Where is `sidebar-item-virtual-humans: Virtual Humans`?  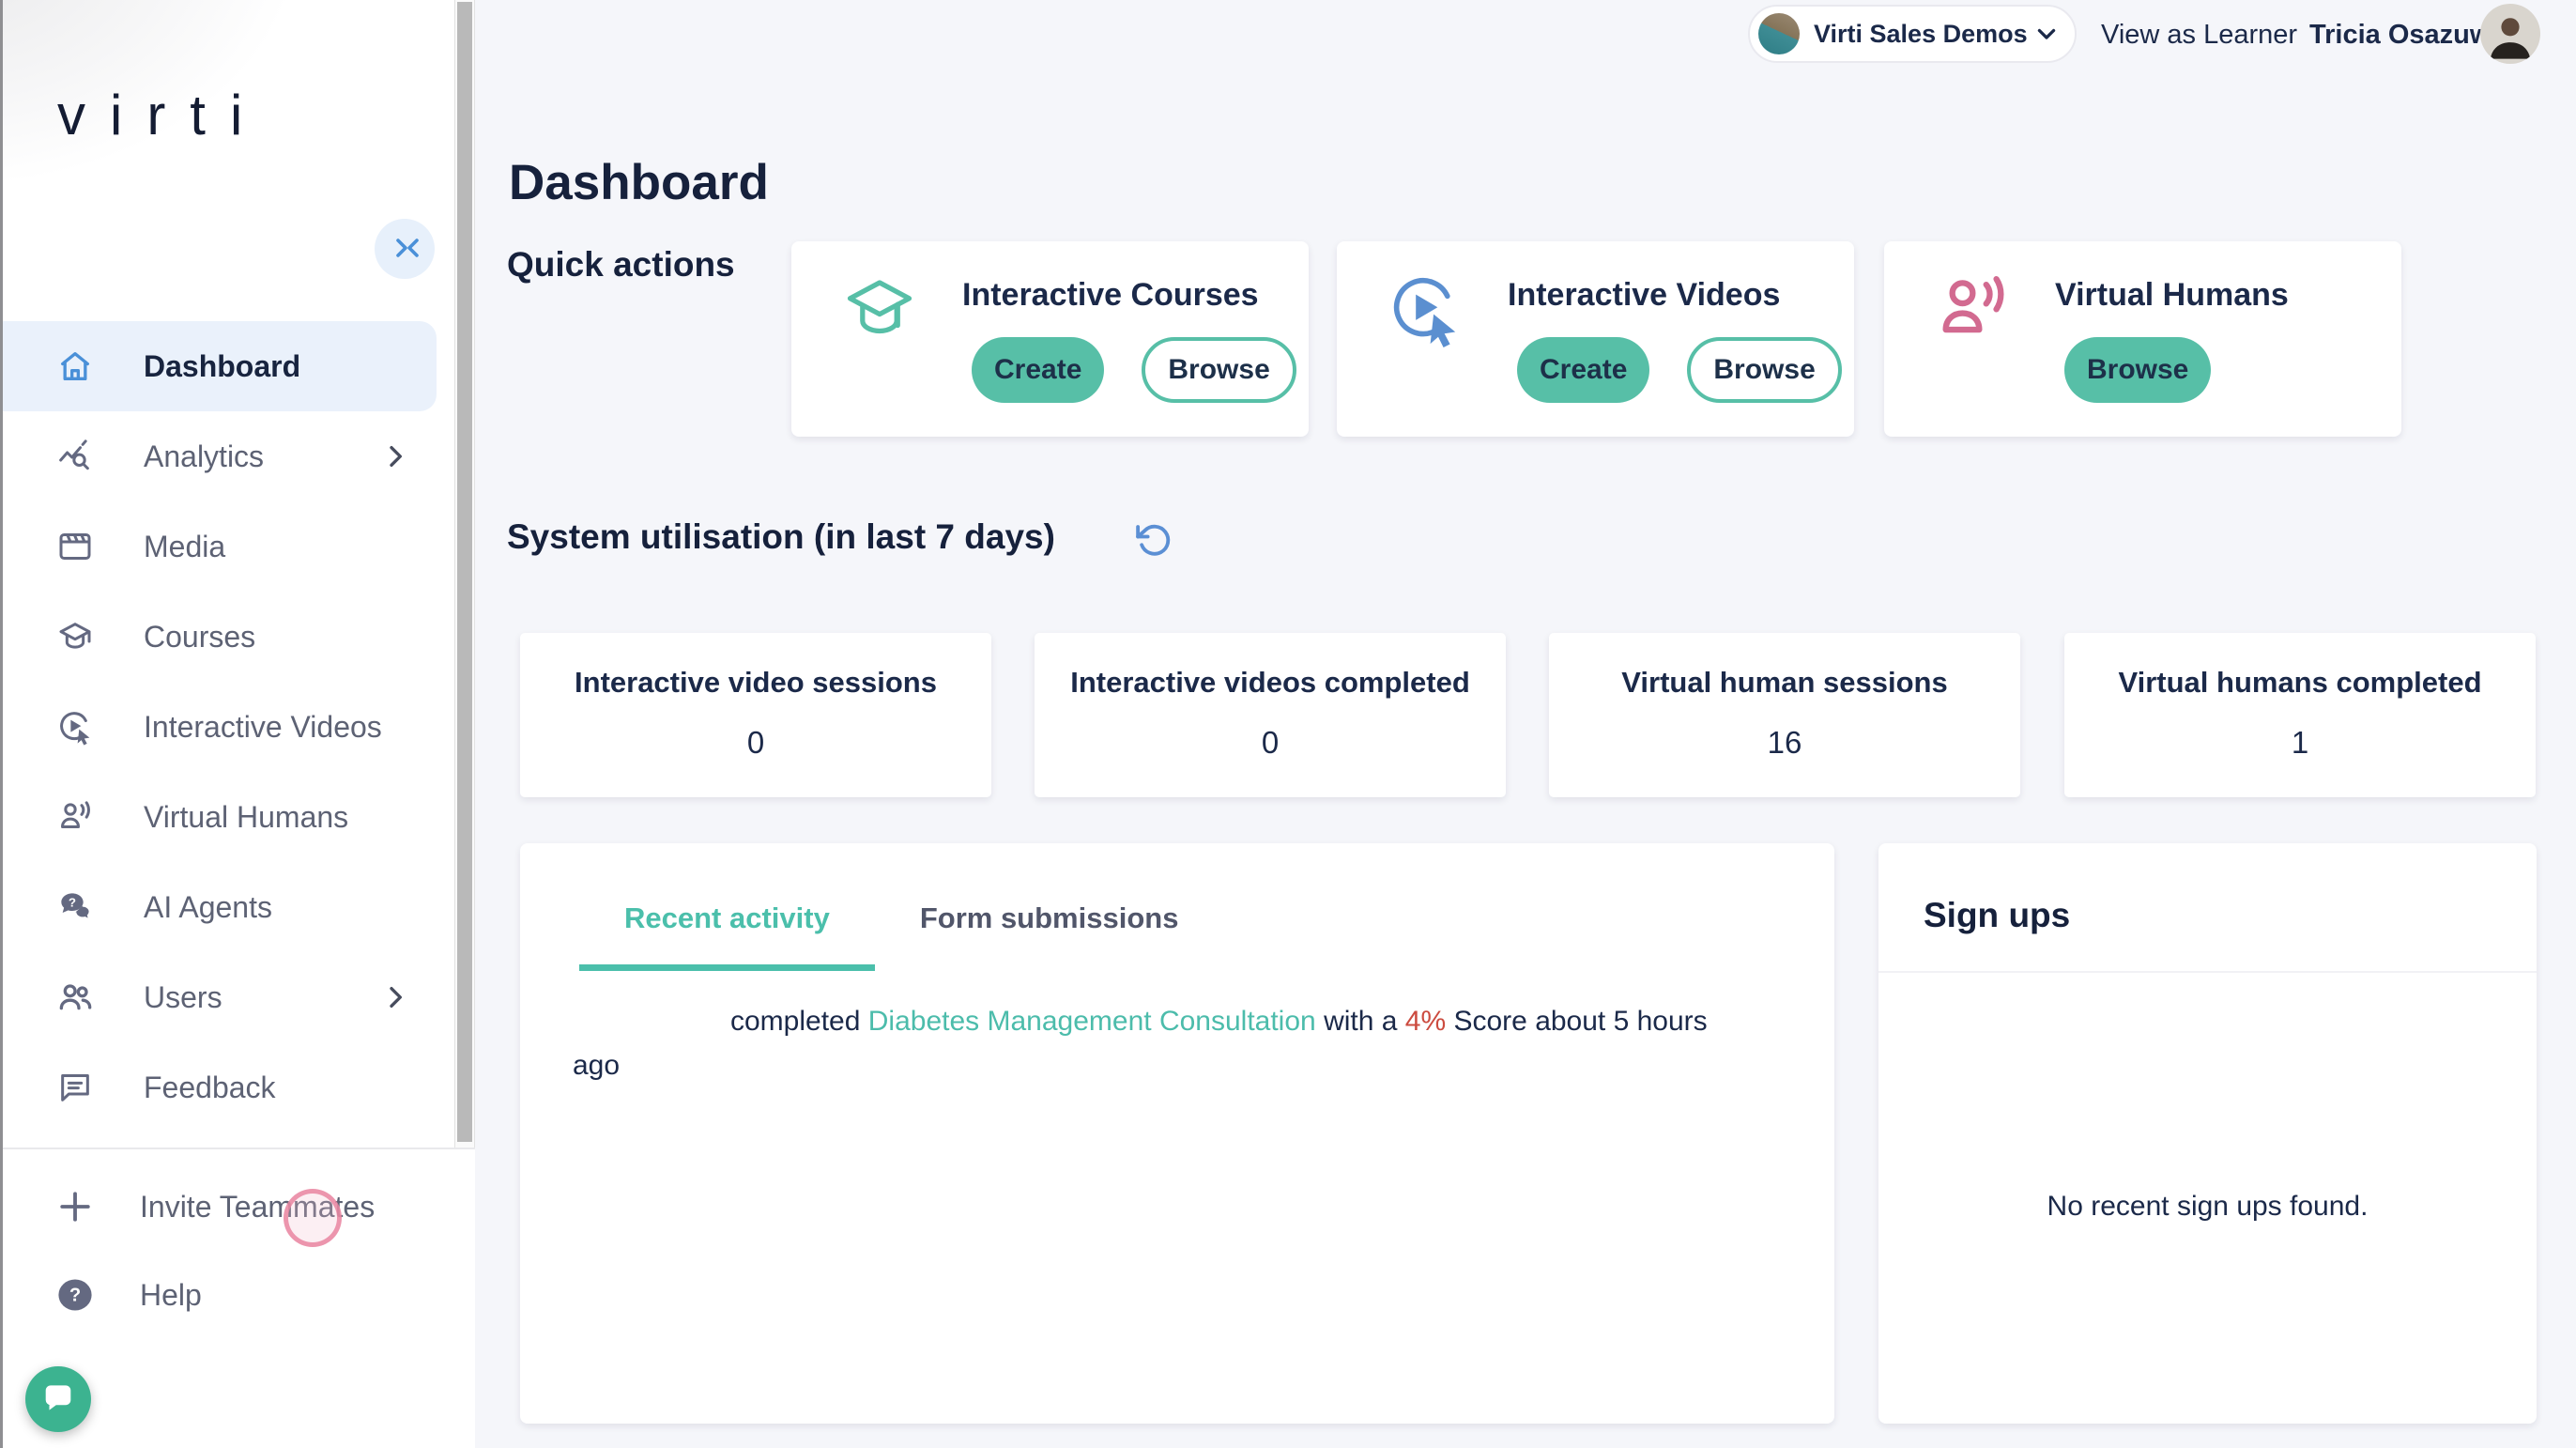 sidebar-item-virtual-humans: Virtual Humans is located at coordinates (220, 817).